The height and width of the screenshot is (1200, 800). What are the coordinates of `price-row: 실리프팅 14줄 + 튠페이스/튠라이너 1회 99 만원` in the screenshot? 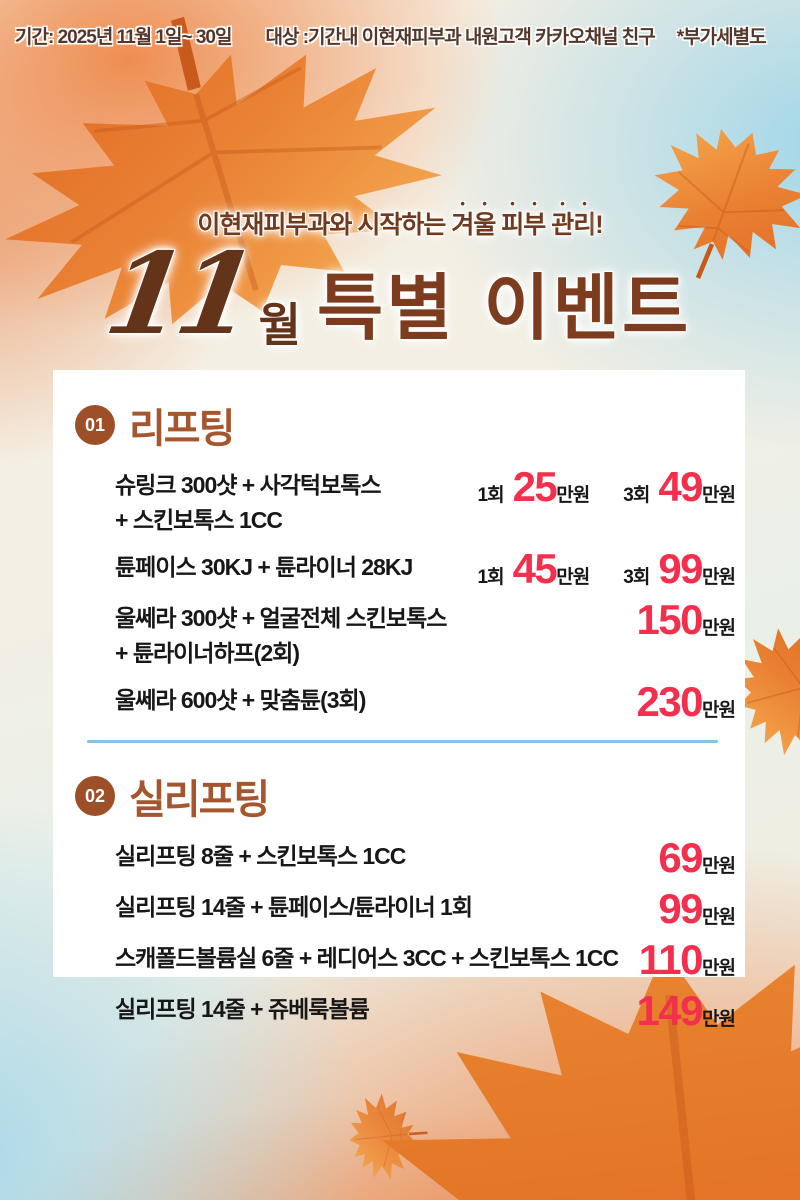 It's located at (425, 908).